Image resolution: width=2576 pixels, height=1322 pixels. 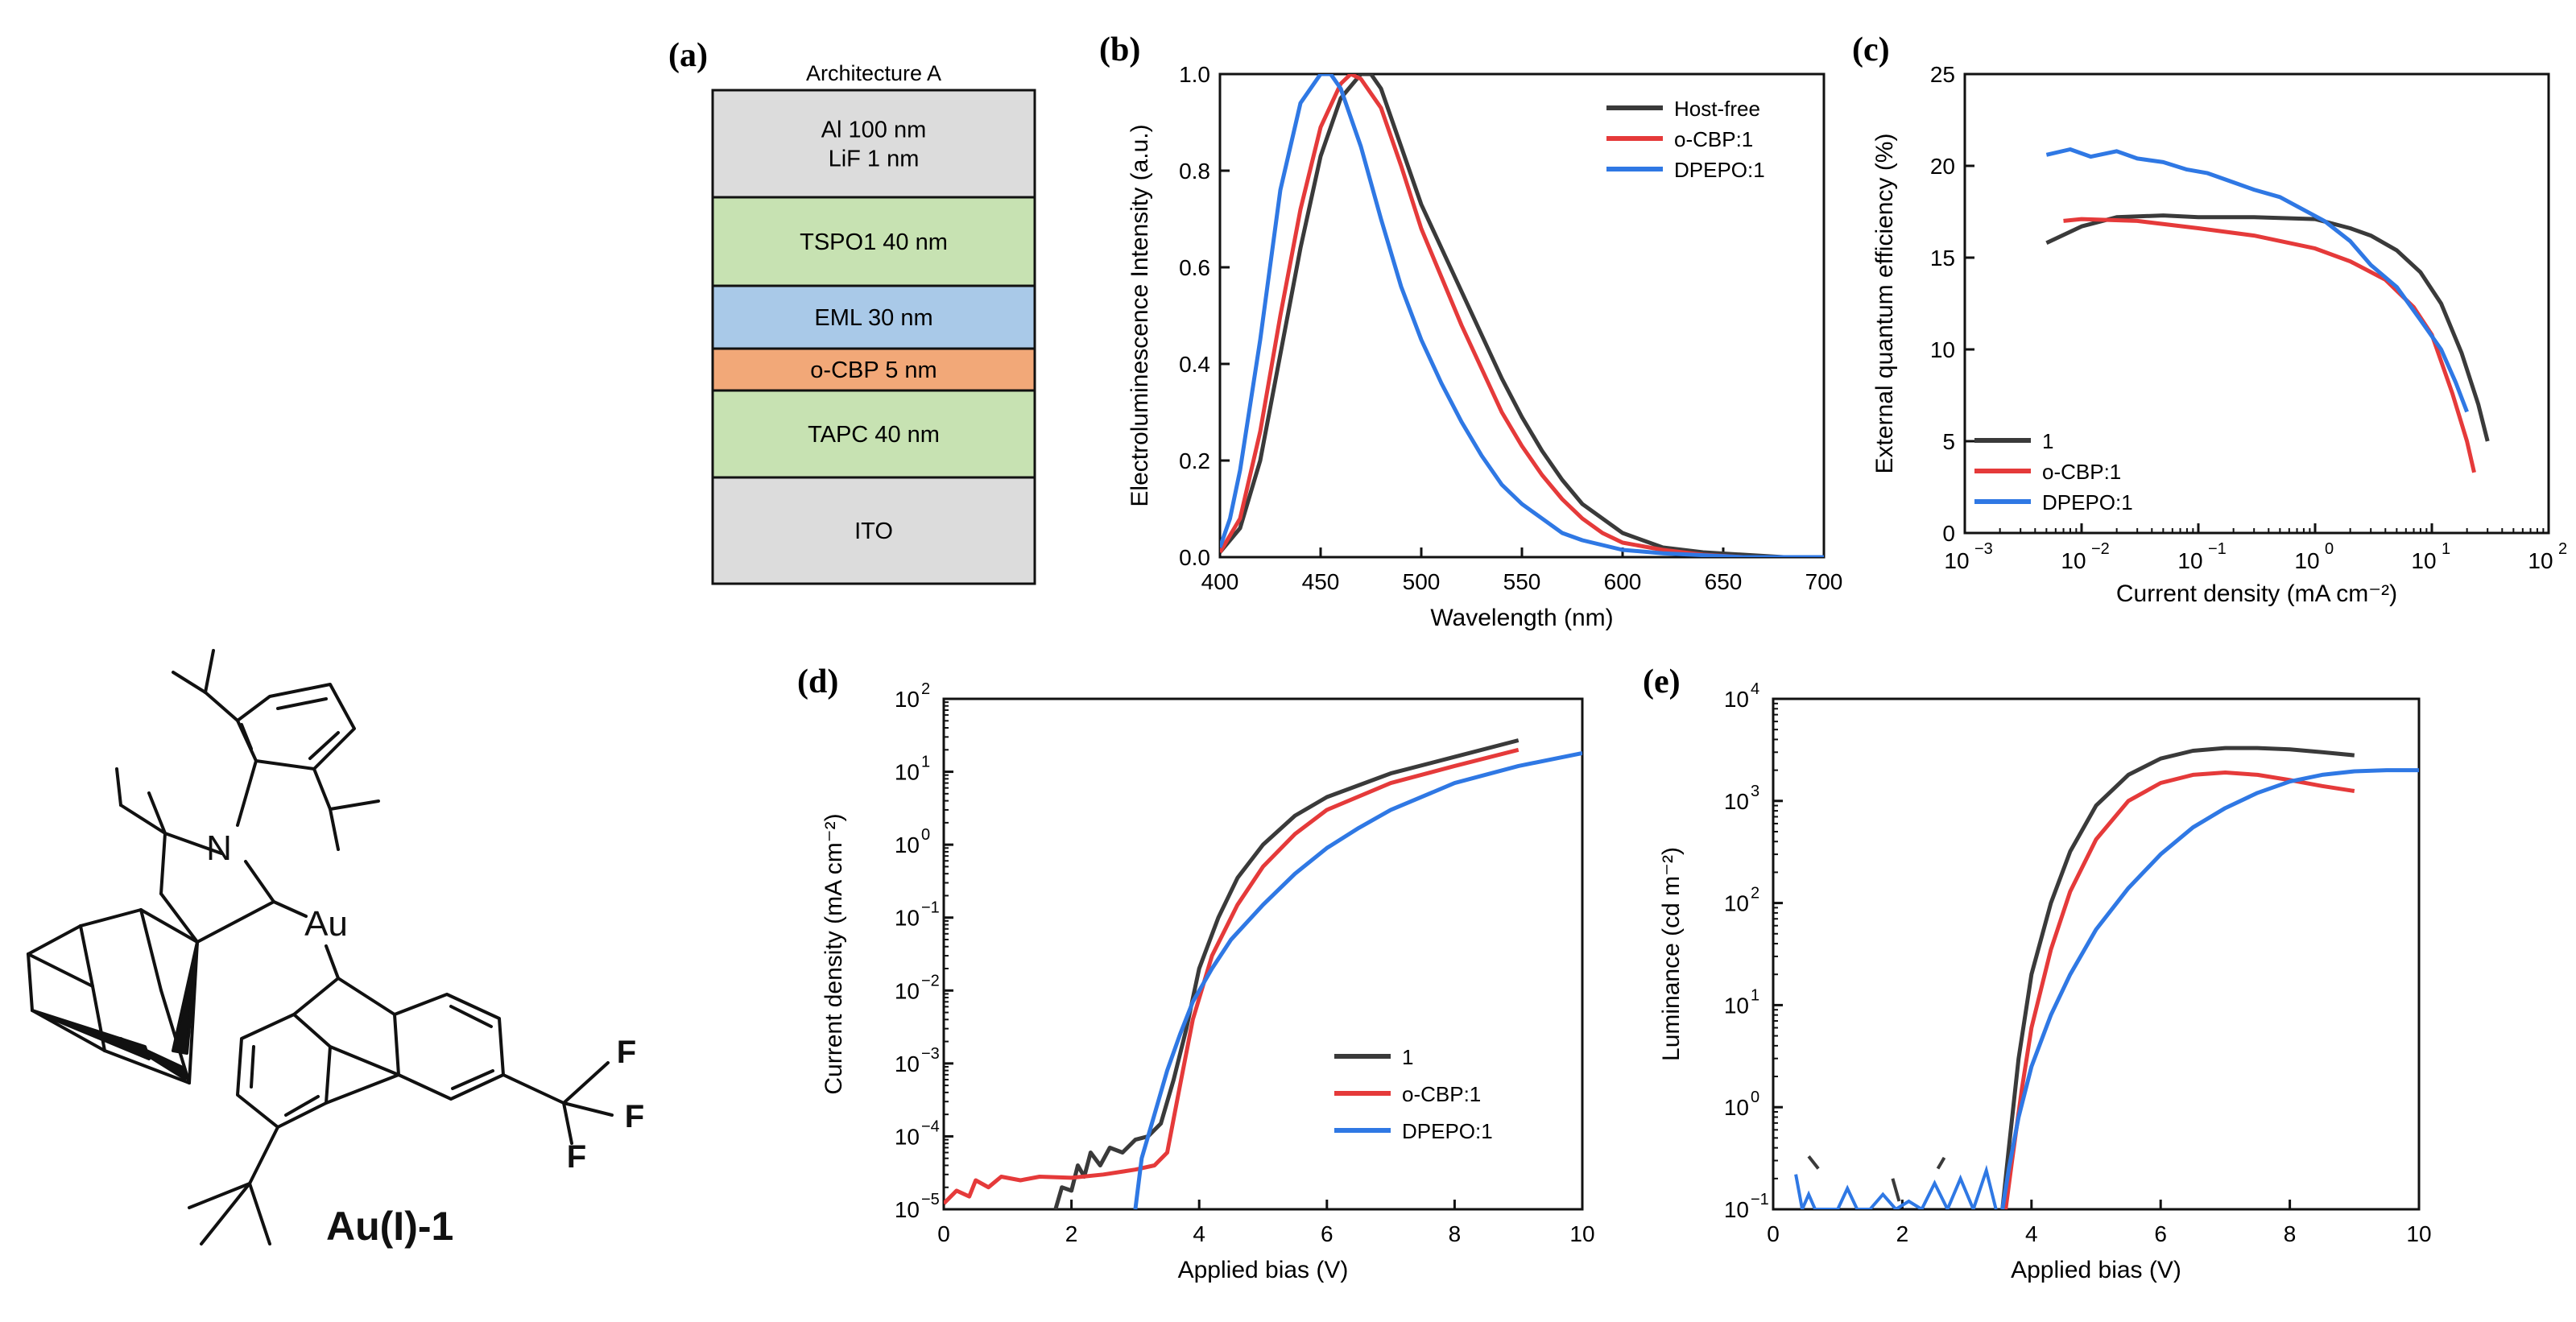 I want to click on panel-c-frame, so click(x=2257, y=303).